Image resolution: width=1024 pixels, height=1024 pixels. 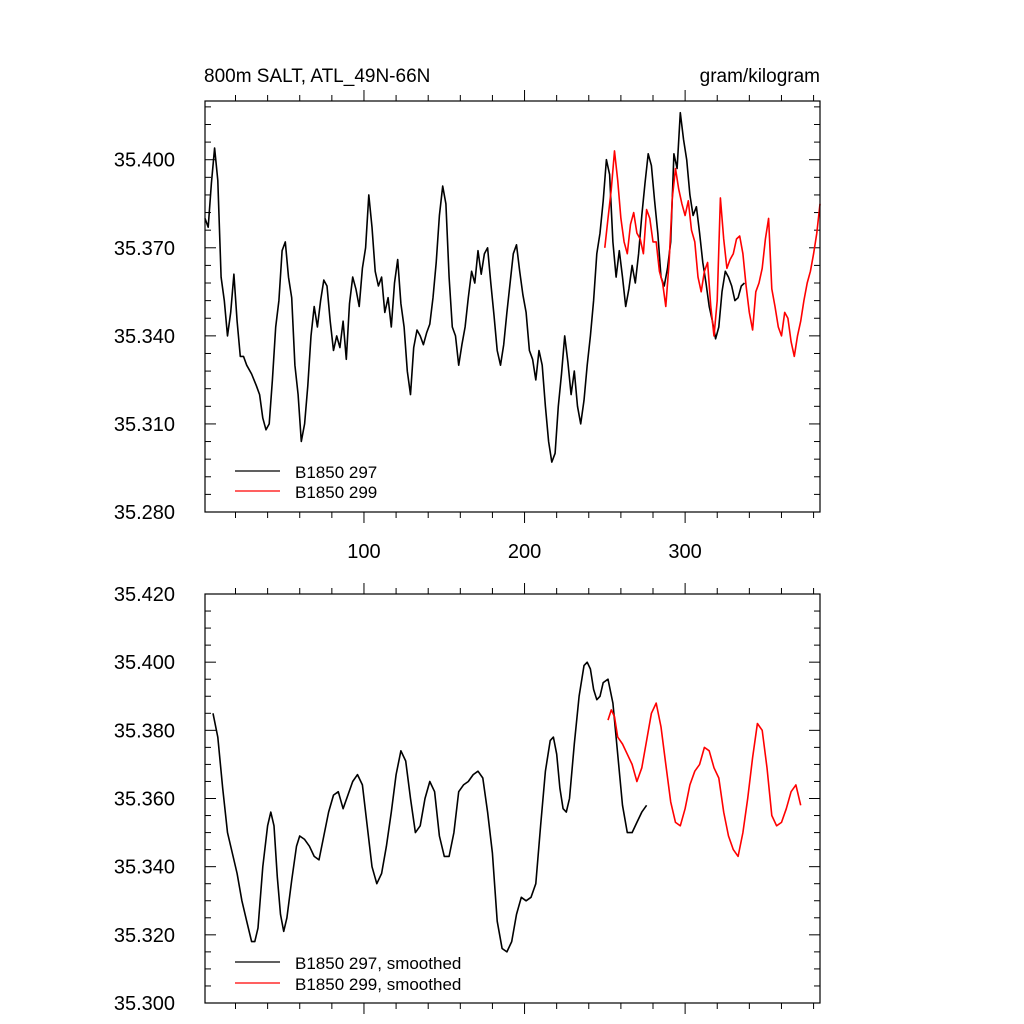 I want to click on legend-label-b1850-299: B1850 299, so click(x=336, y=492).